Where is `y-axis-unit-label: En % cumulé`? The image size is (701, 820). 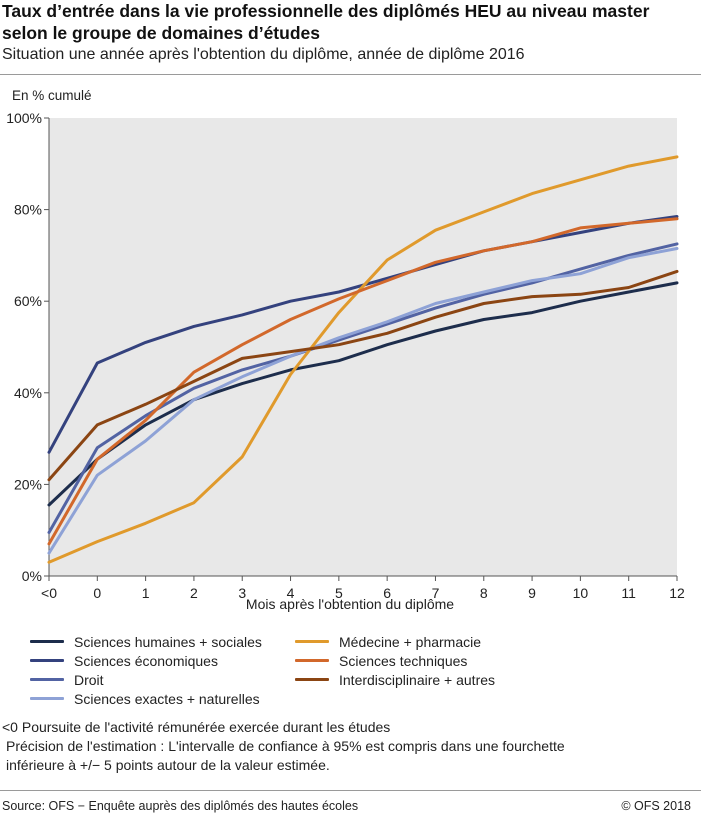 y-axis-unit-label: En % cumulé is located at coordinates (52, 95).